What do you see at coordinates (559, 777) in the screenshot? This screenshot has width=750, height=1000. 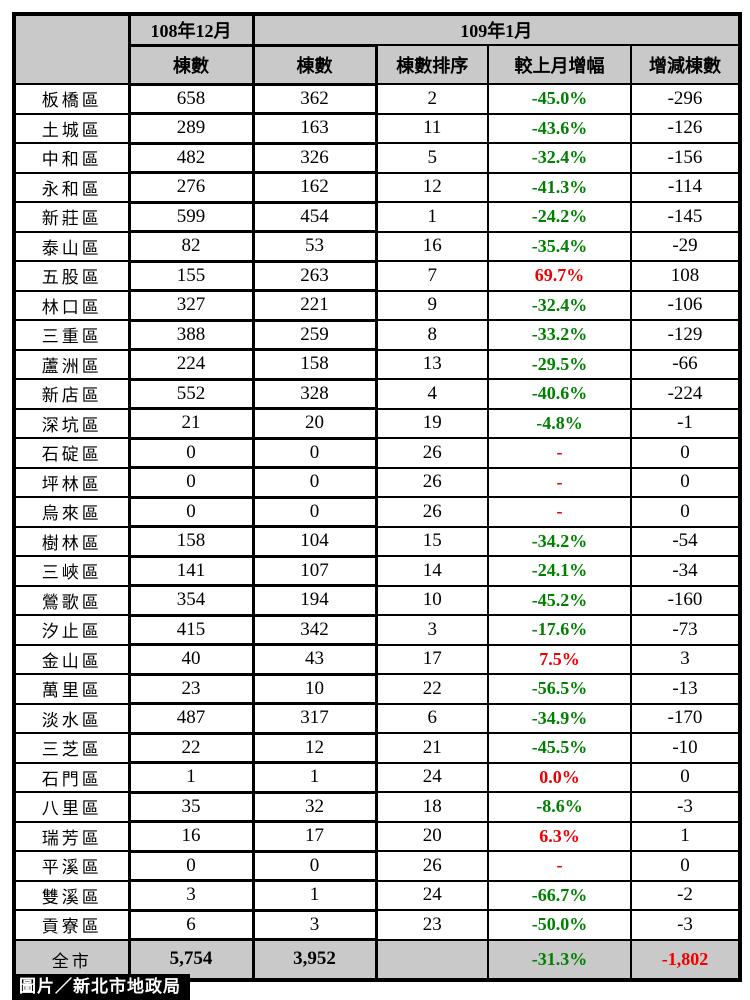 I see `pct-cell: 0.0%` at bounding box center [559, 777].